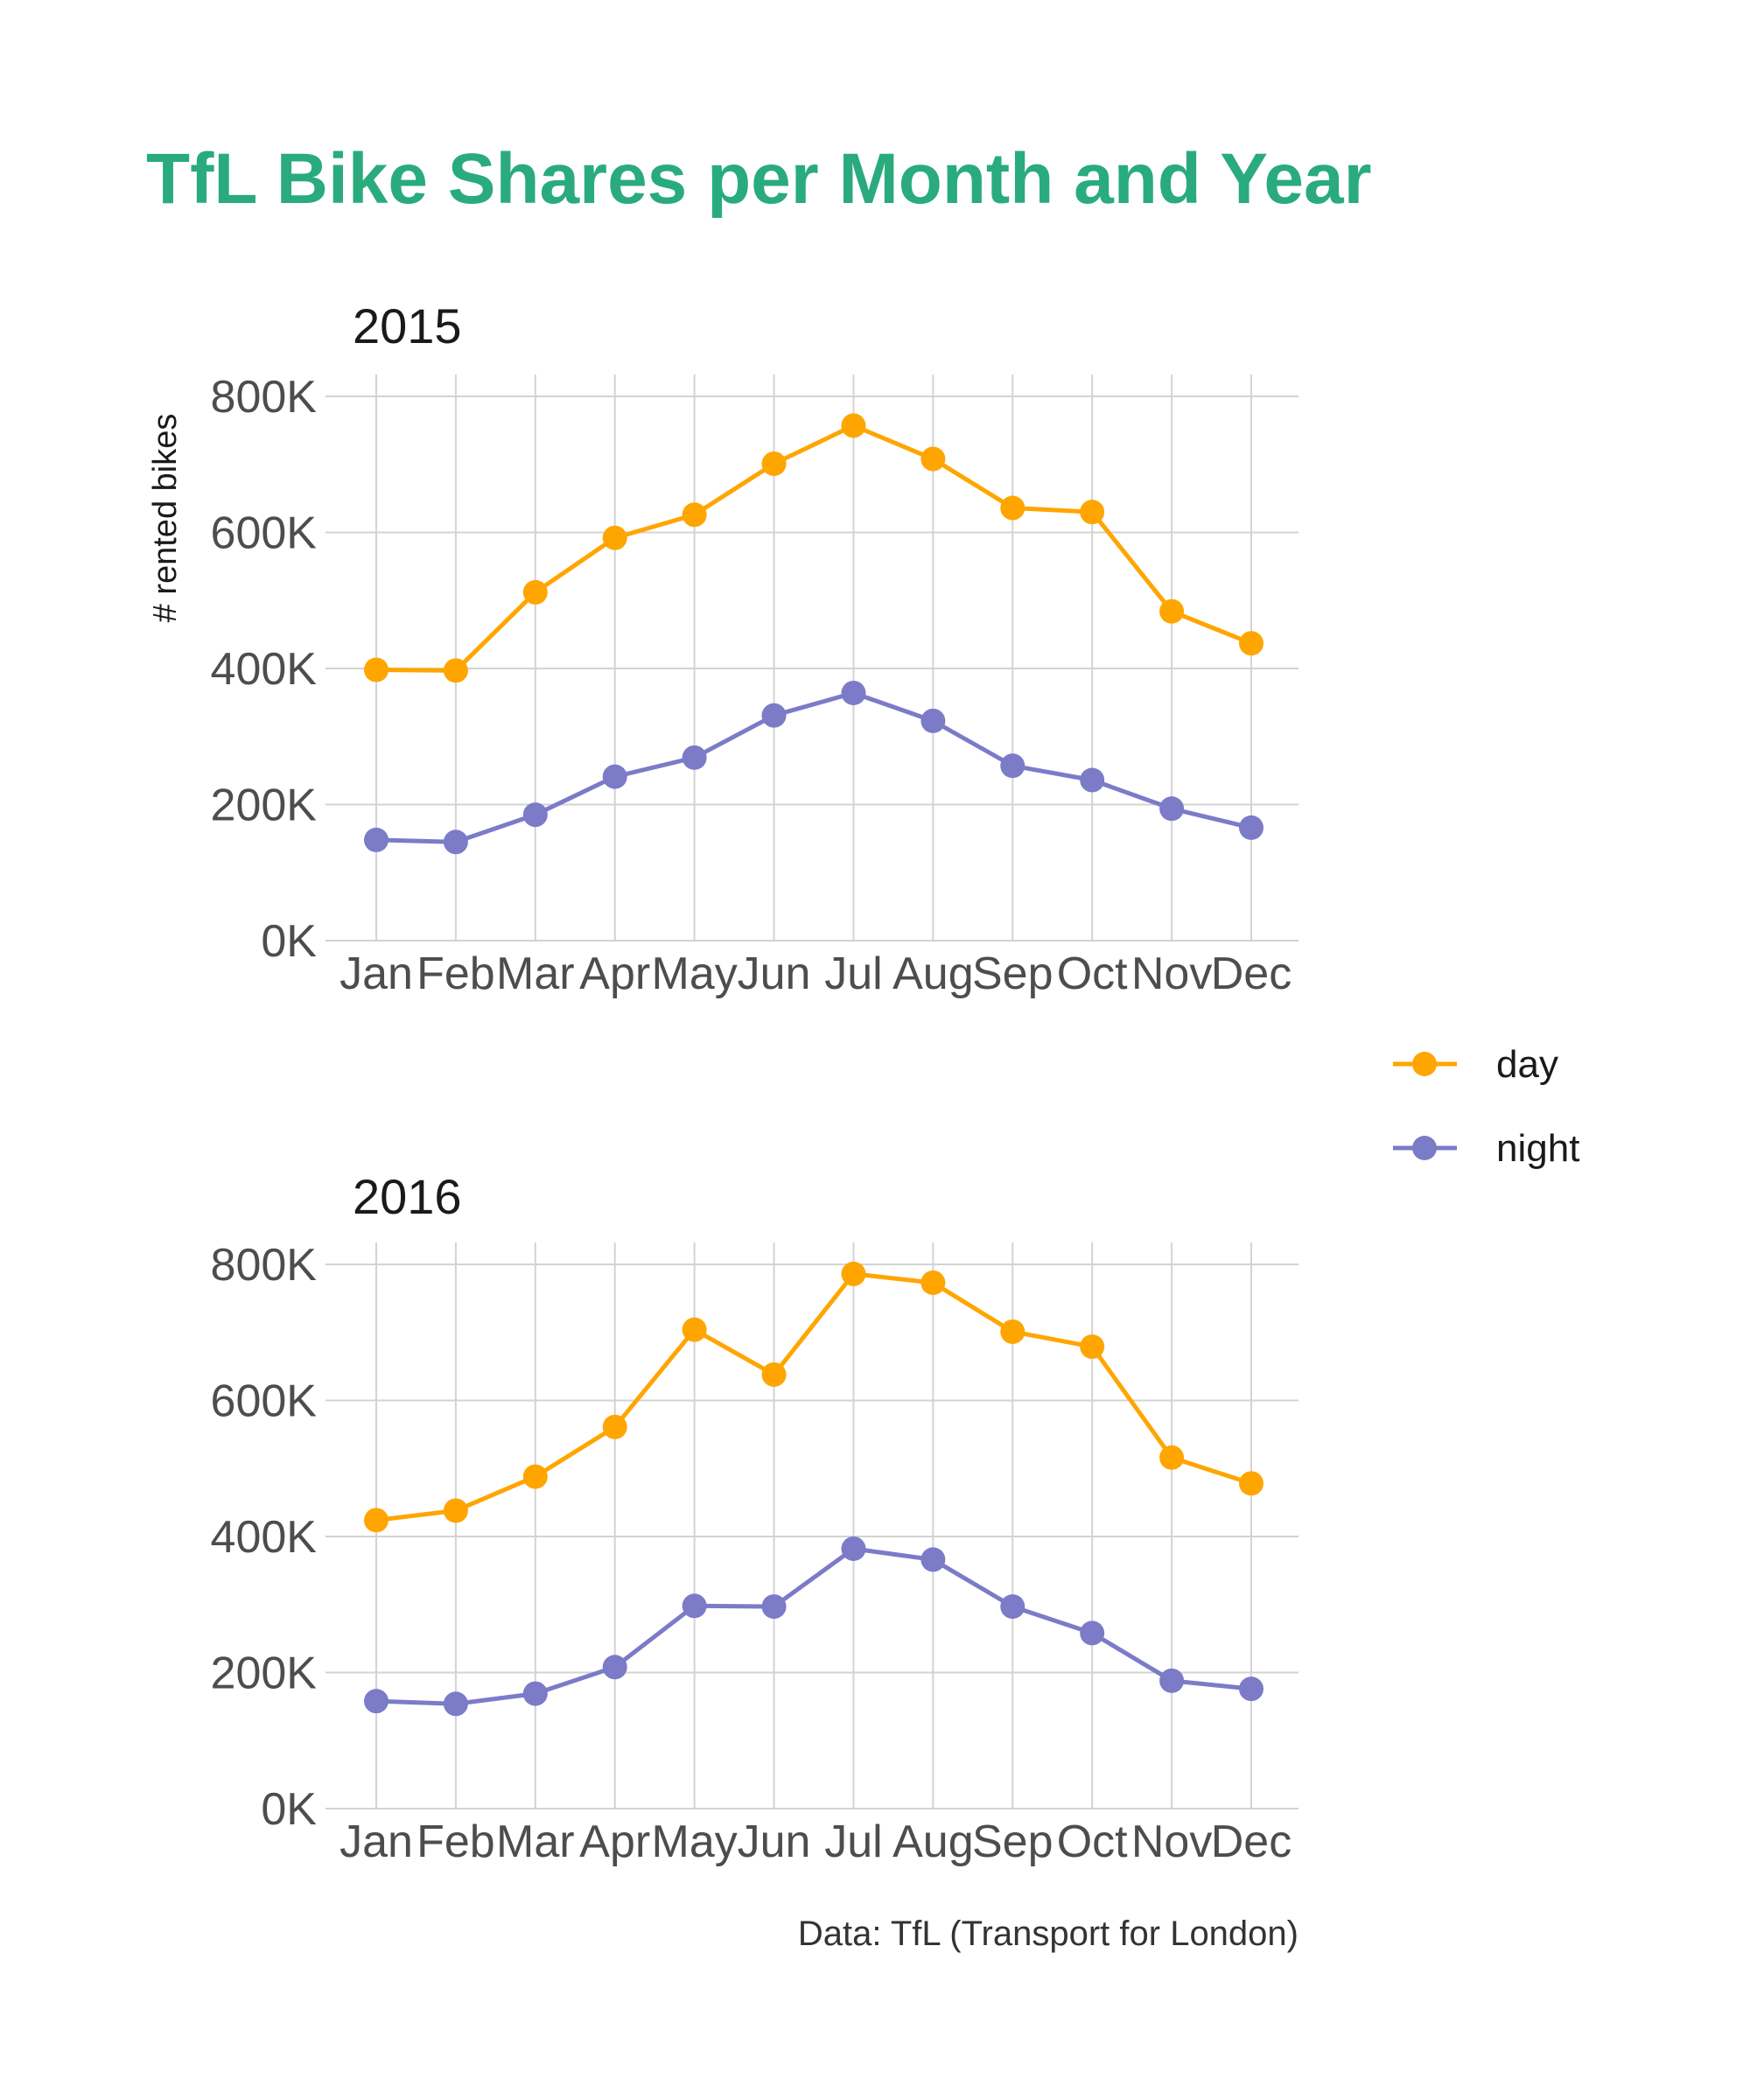 The width and height of the screenshot is (1750, 2100). Describe the element at coordinates (1475, 1064) in the screenshot. I see `legend-item-day: day` at that location.